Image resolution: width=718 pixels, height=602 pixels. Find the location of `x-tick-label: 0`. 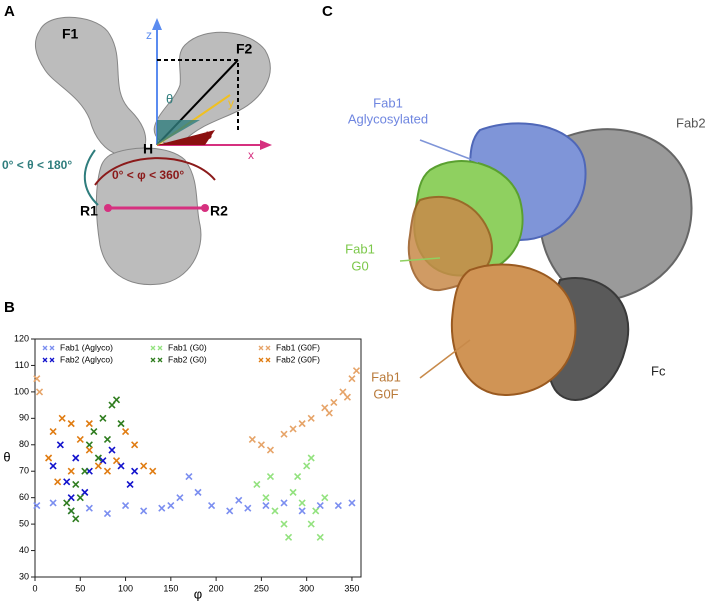

x-tick-label: 0 is located at coordinates (34, 588).